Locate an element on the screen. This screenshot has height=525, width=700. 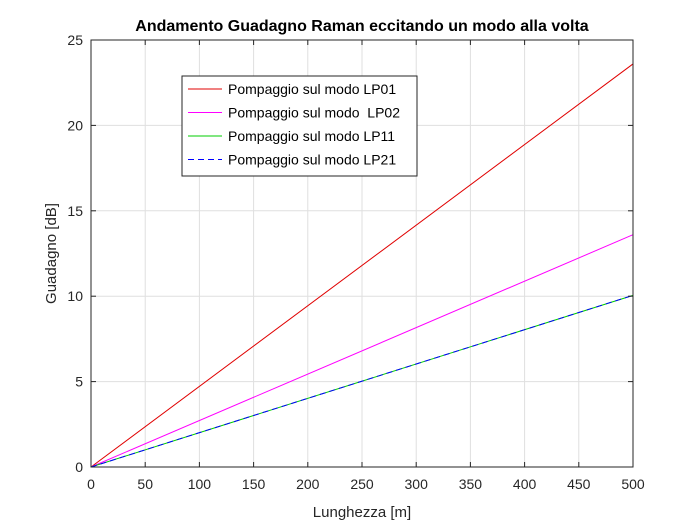
x-tick-label: 500 is located at coordinates (633, 484).